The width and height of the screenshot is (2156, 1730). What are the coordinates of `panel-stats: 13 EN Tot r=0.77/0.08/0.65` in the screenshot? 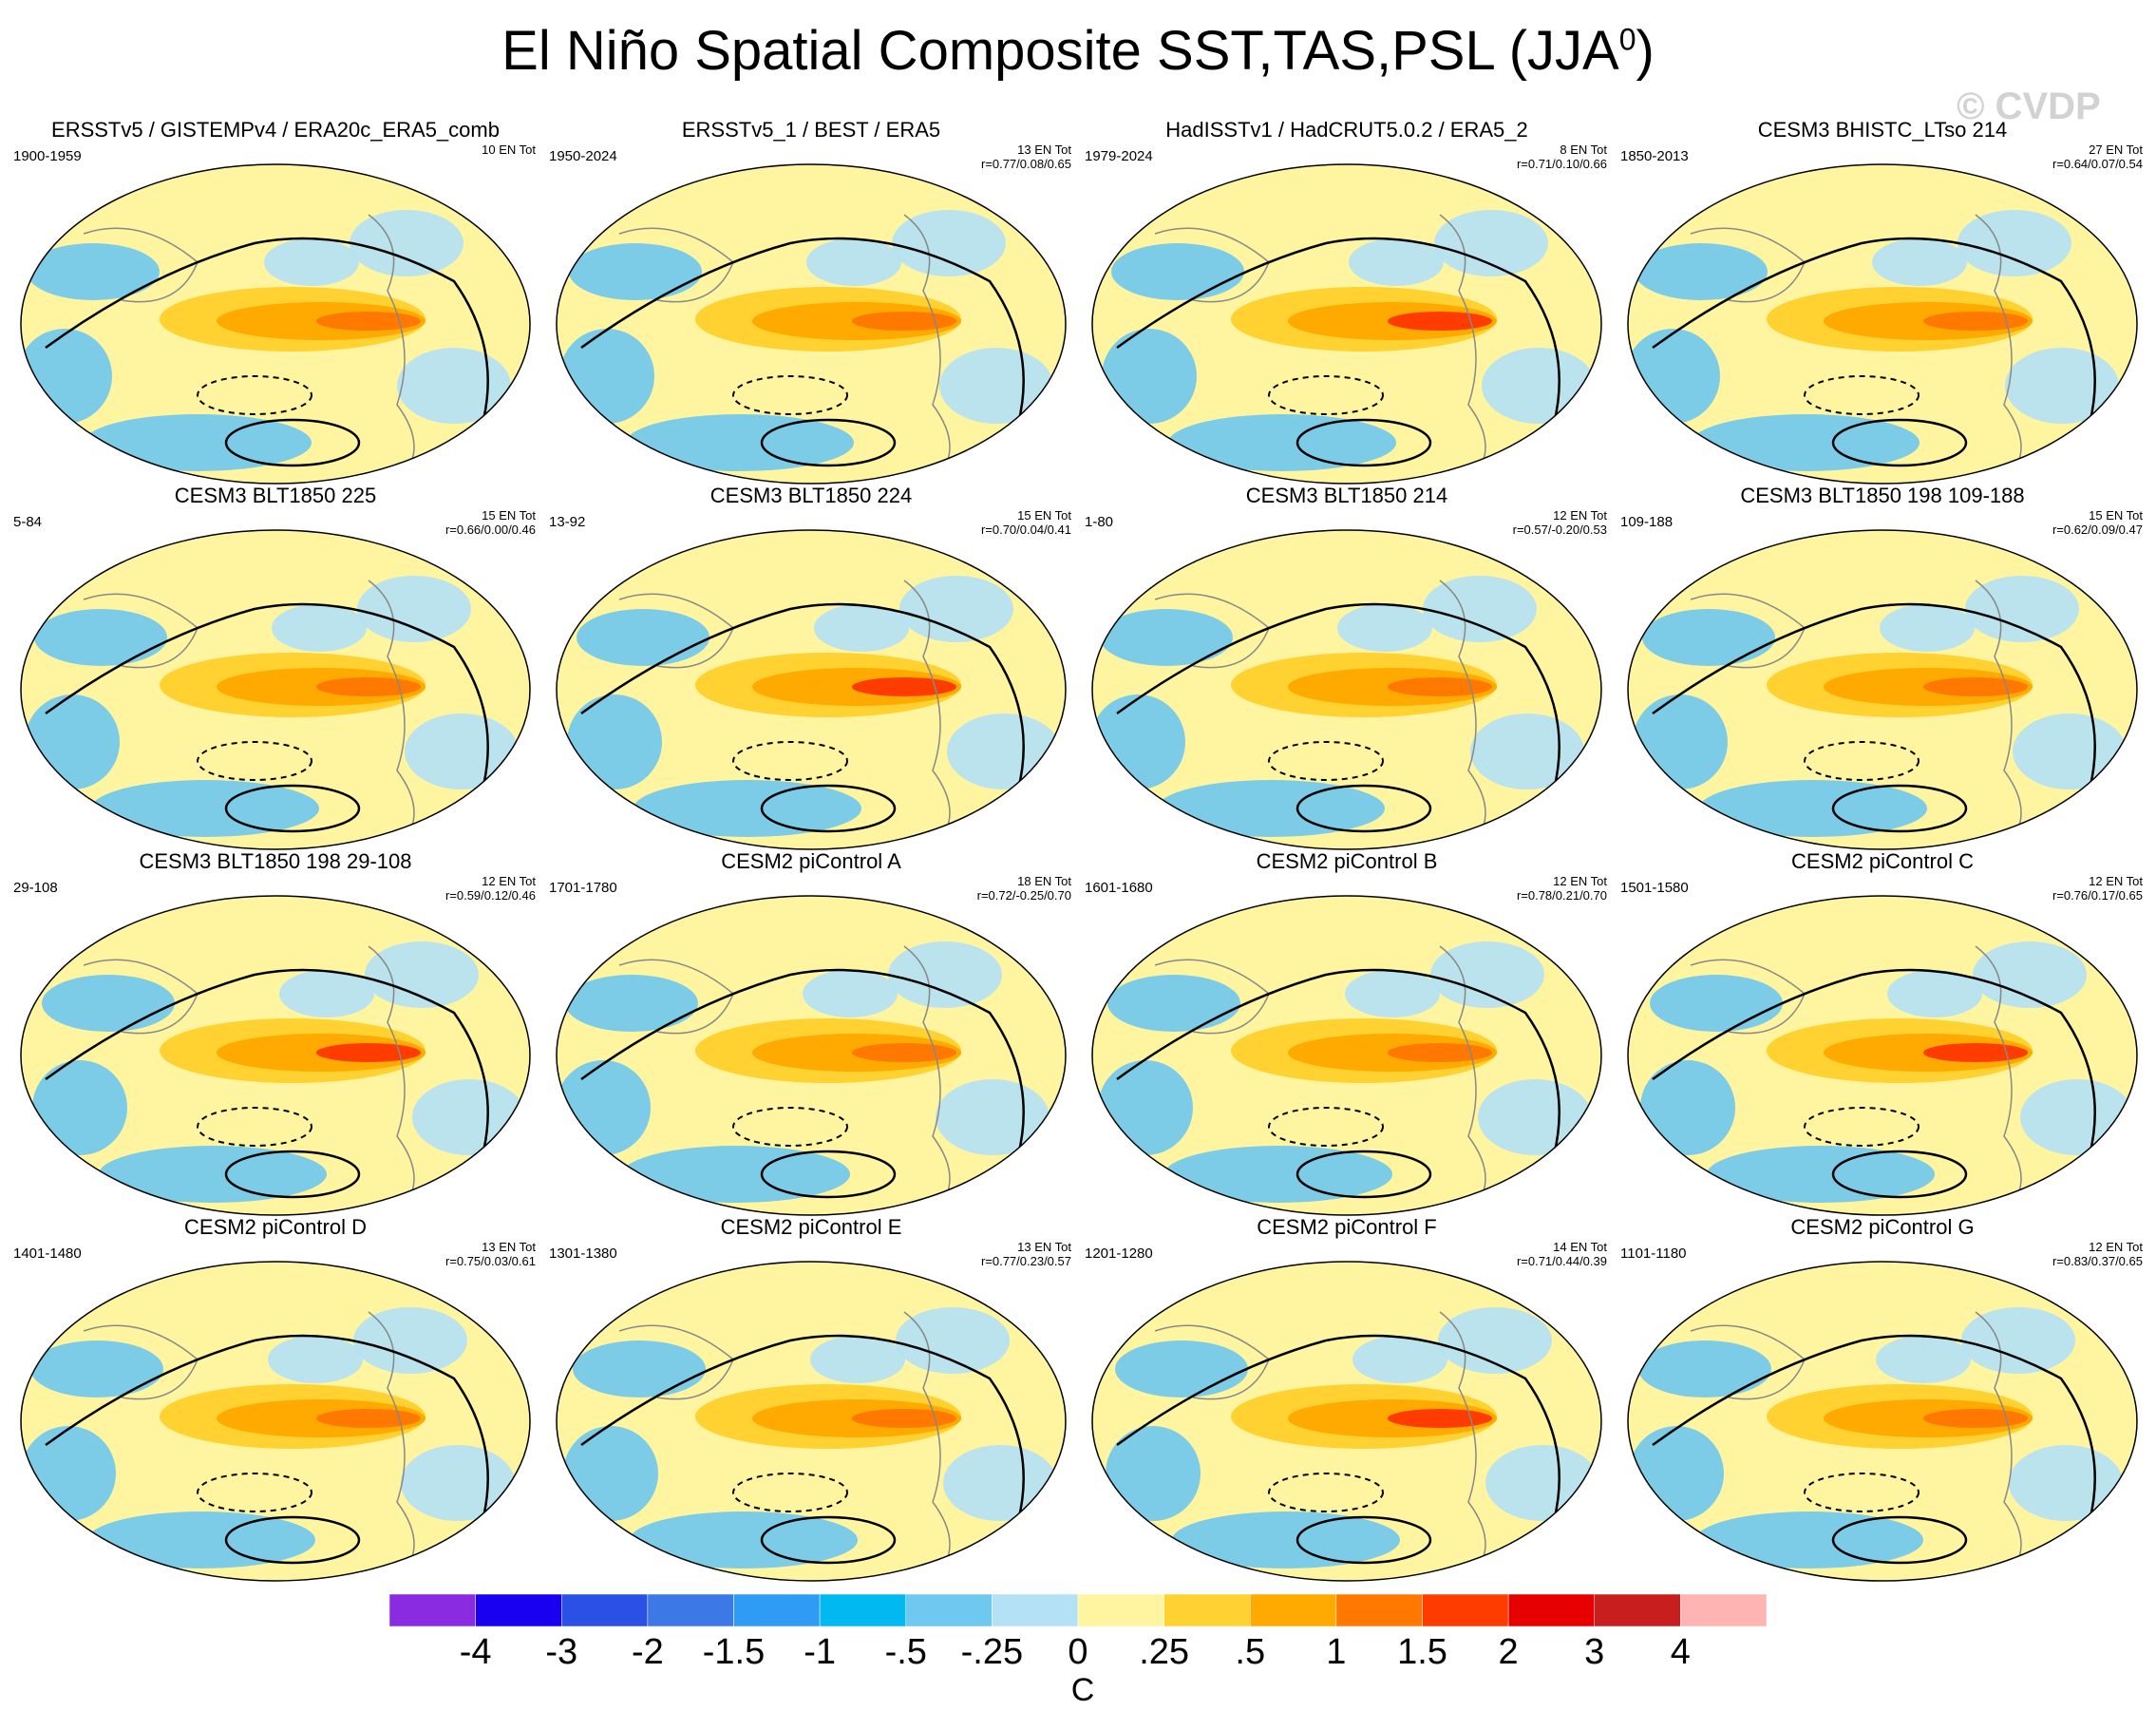 It's located at (1026, 157).